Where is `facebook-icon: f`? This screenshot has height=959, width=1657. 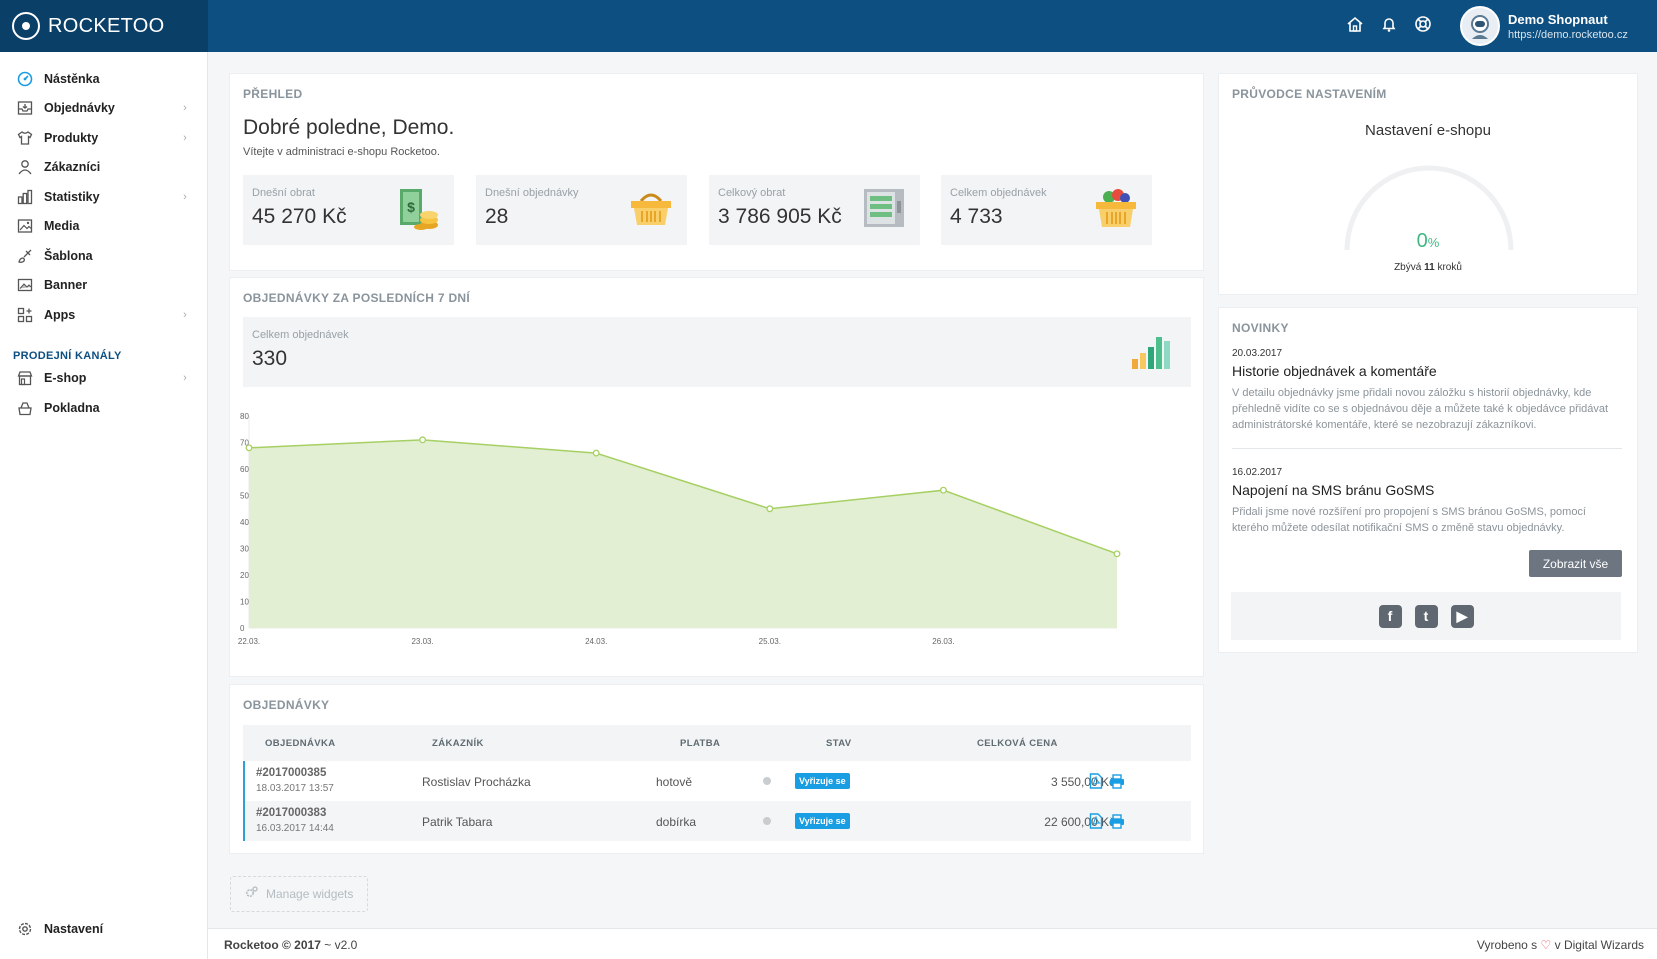
facebook-icon: f is located at coordinates (1390, 616).